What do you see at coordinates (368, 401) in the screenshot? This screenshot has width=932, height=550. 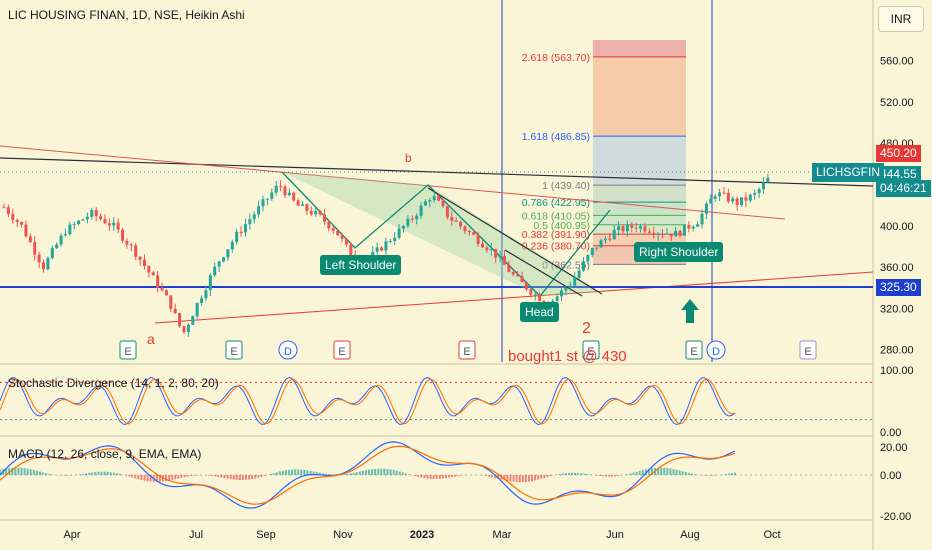 I see `stoch-d-line` at bounding box center [368, 401].